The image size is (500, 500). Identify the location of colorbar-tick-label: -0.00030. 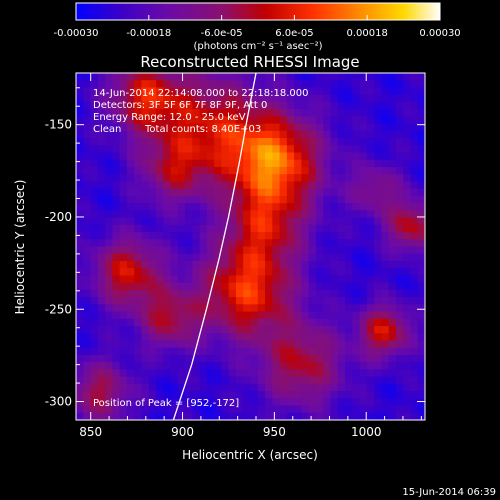
(76, 33).